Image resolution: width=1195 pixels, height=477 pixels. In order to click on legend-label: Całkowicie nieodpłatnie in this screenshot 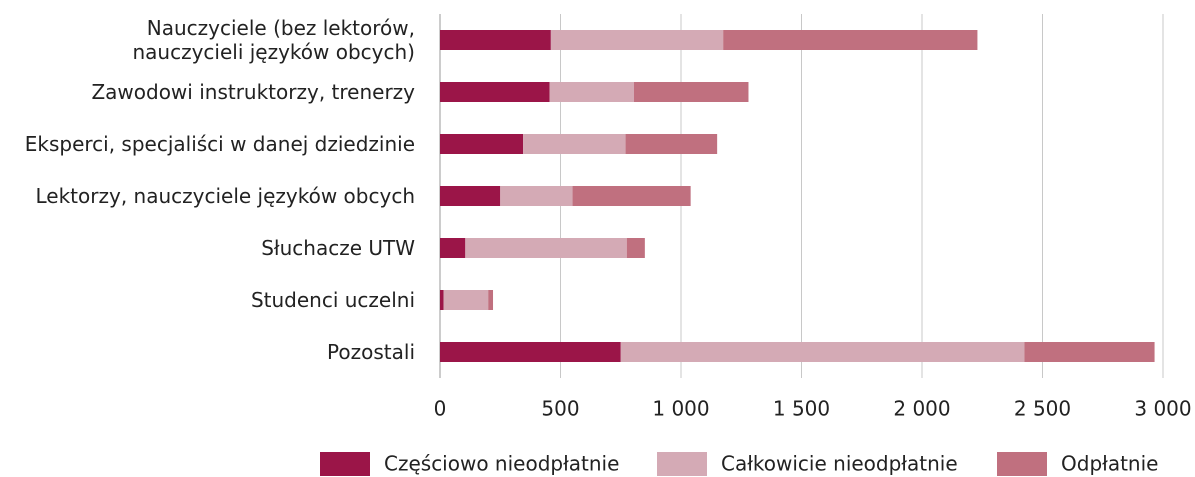, I will do `click(839, 464)`.